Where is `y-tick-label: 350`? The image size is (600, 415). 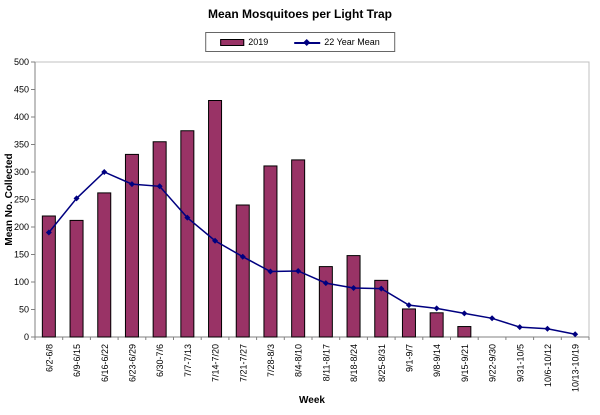 y-tick-label: 350 is located at coordinates (21, 145).